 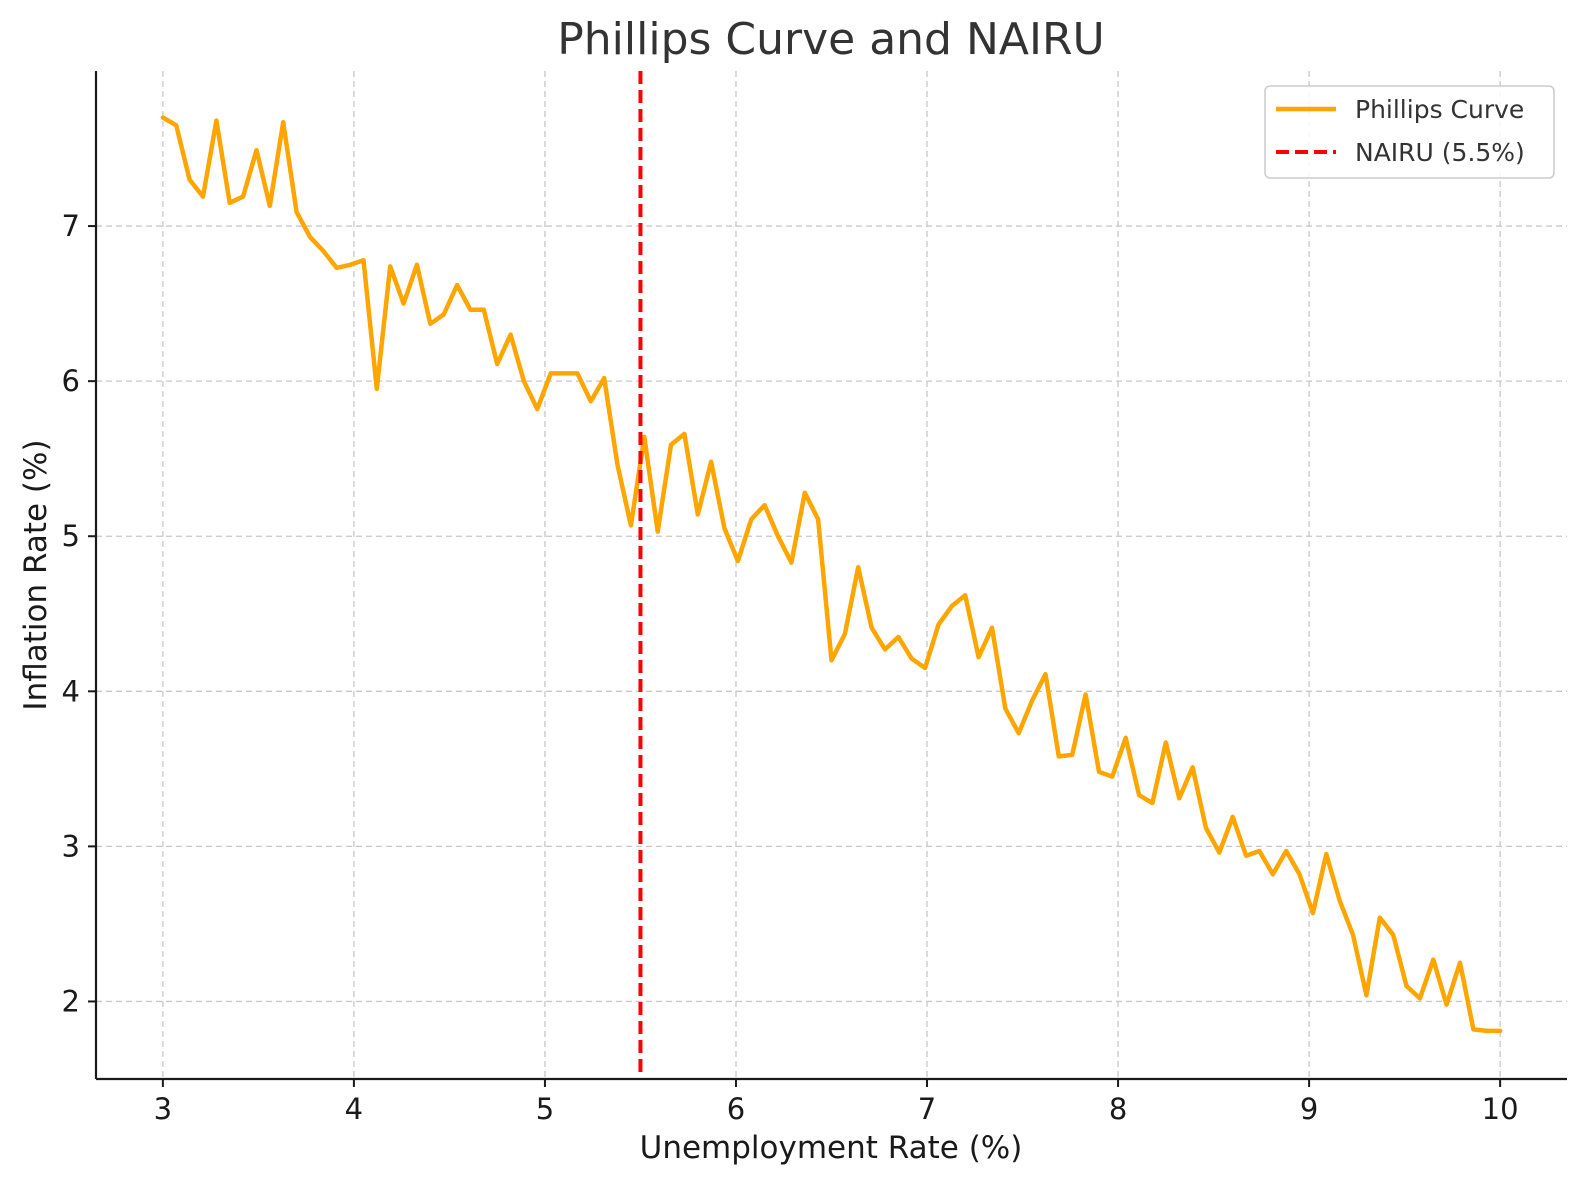 I want to click on x-axis-label: Unemployment Rate (%), so click(x=831, y=1148).